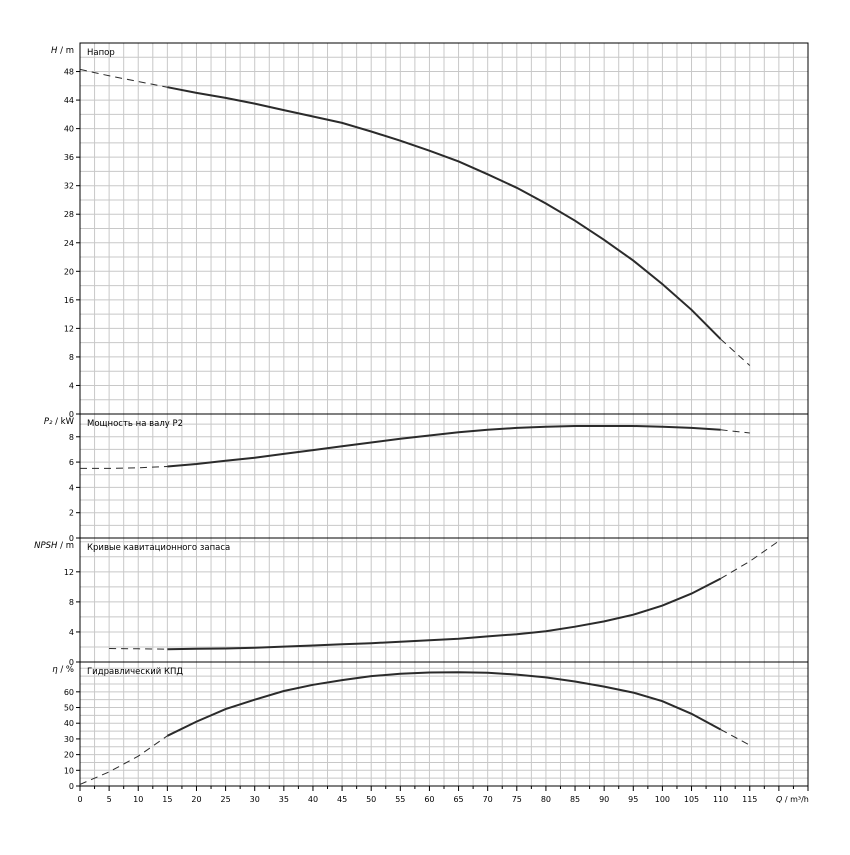 The height and width of the screenshot is (855, 850). I want to click on y-tick-label: 30, so click(69, 739).